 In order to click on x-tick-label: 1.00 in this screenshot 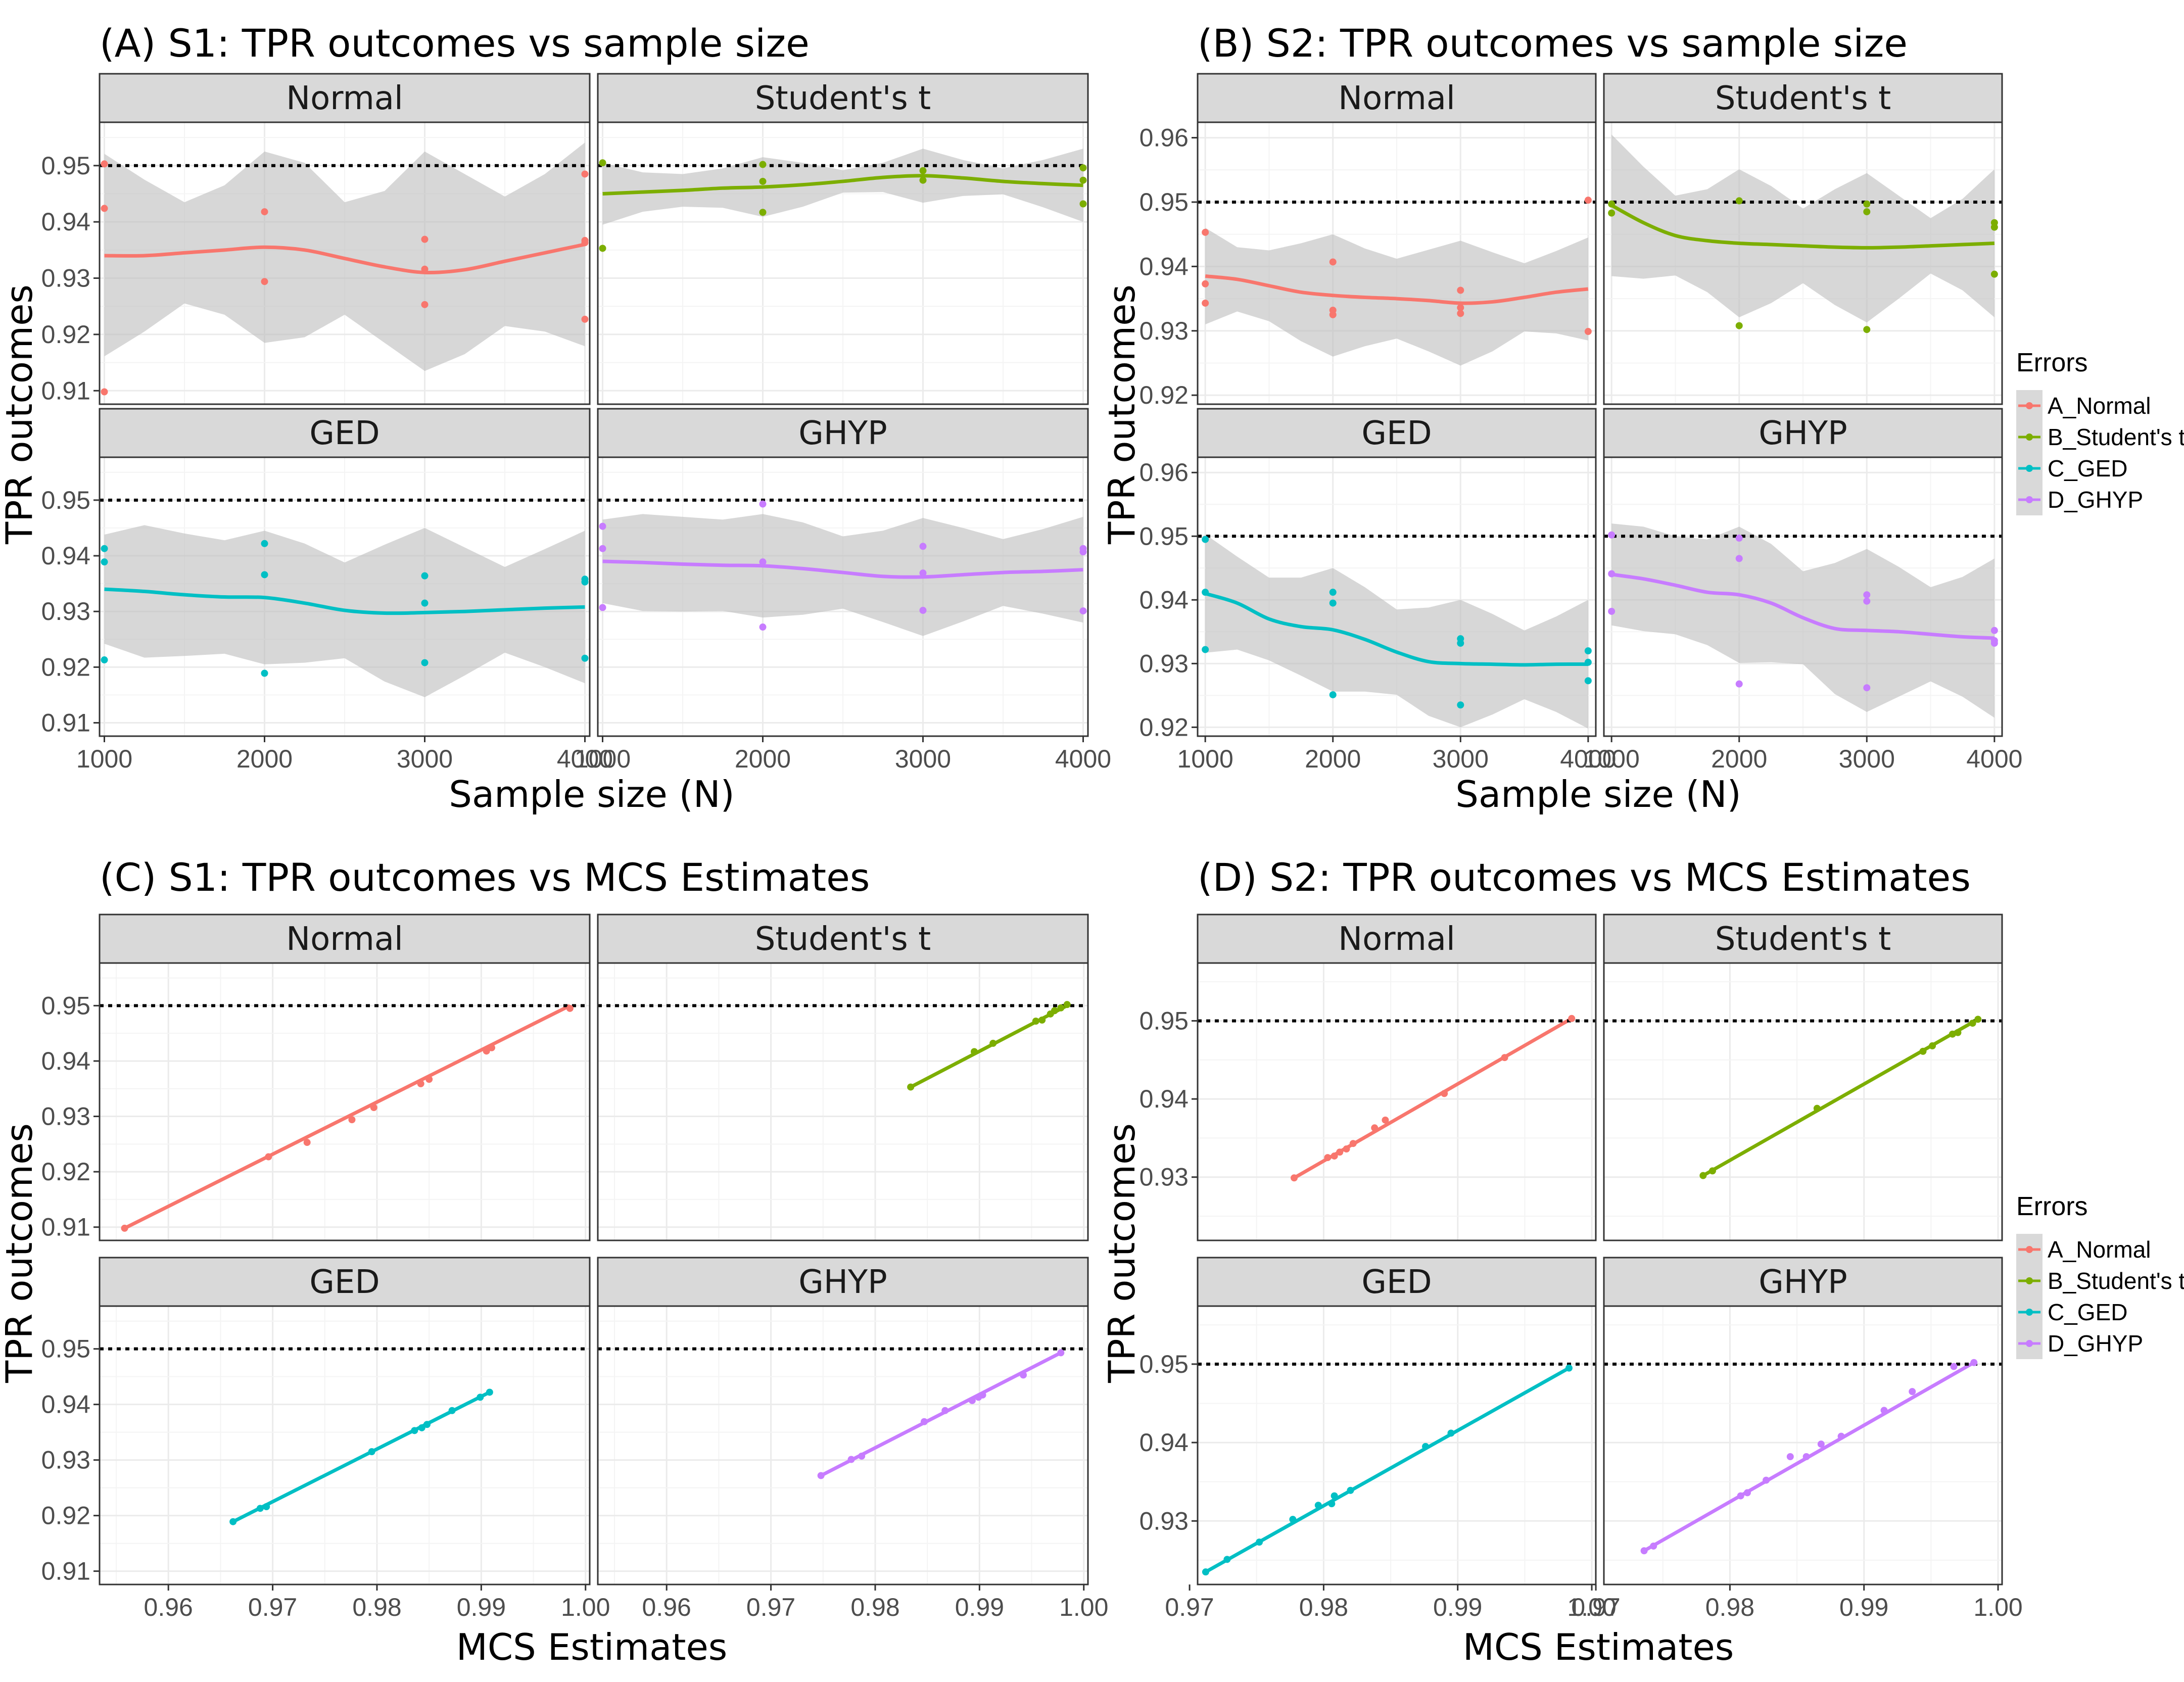, I will do `click(1084, 1607)`.